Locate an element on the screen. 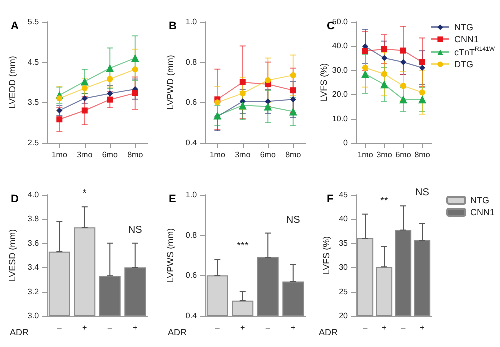 Image resolution: width=500 pixels, height=347 pixels. y-tick-label: 20 is located at coordinates (344, 316).